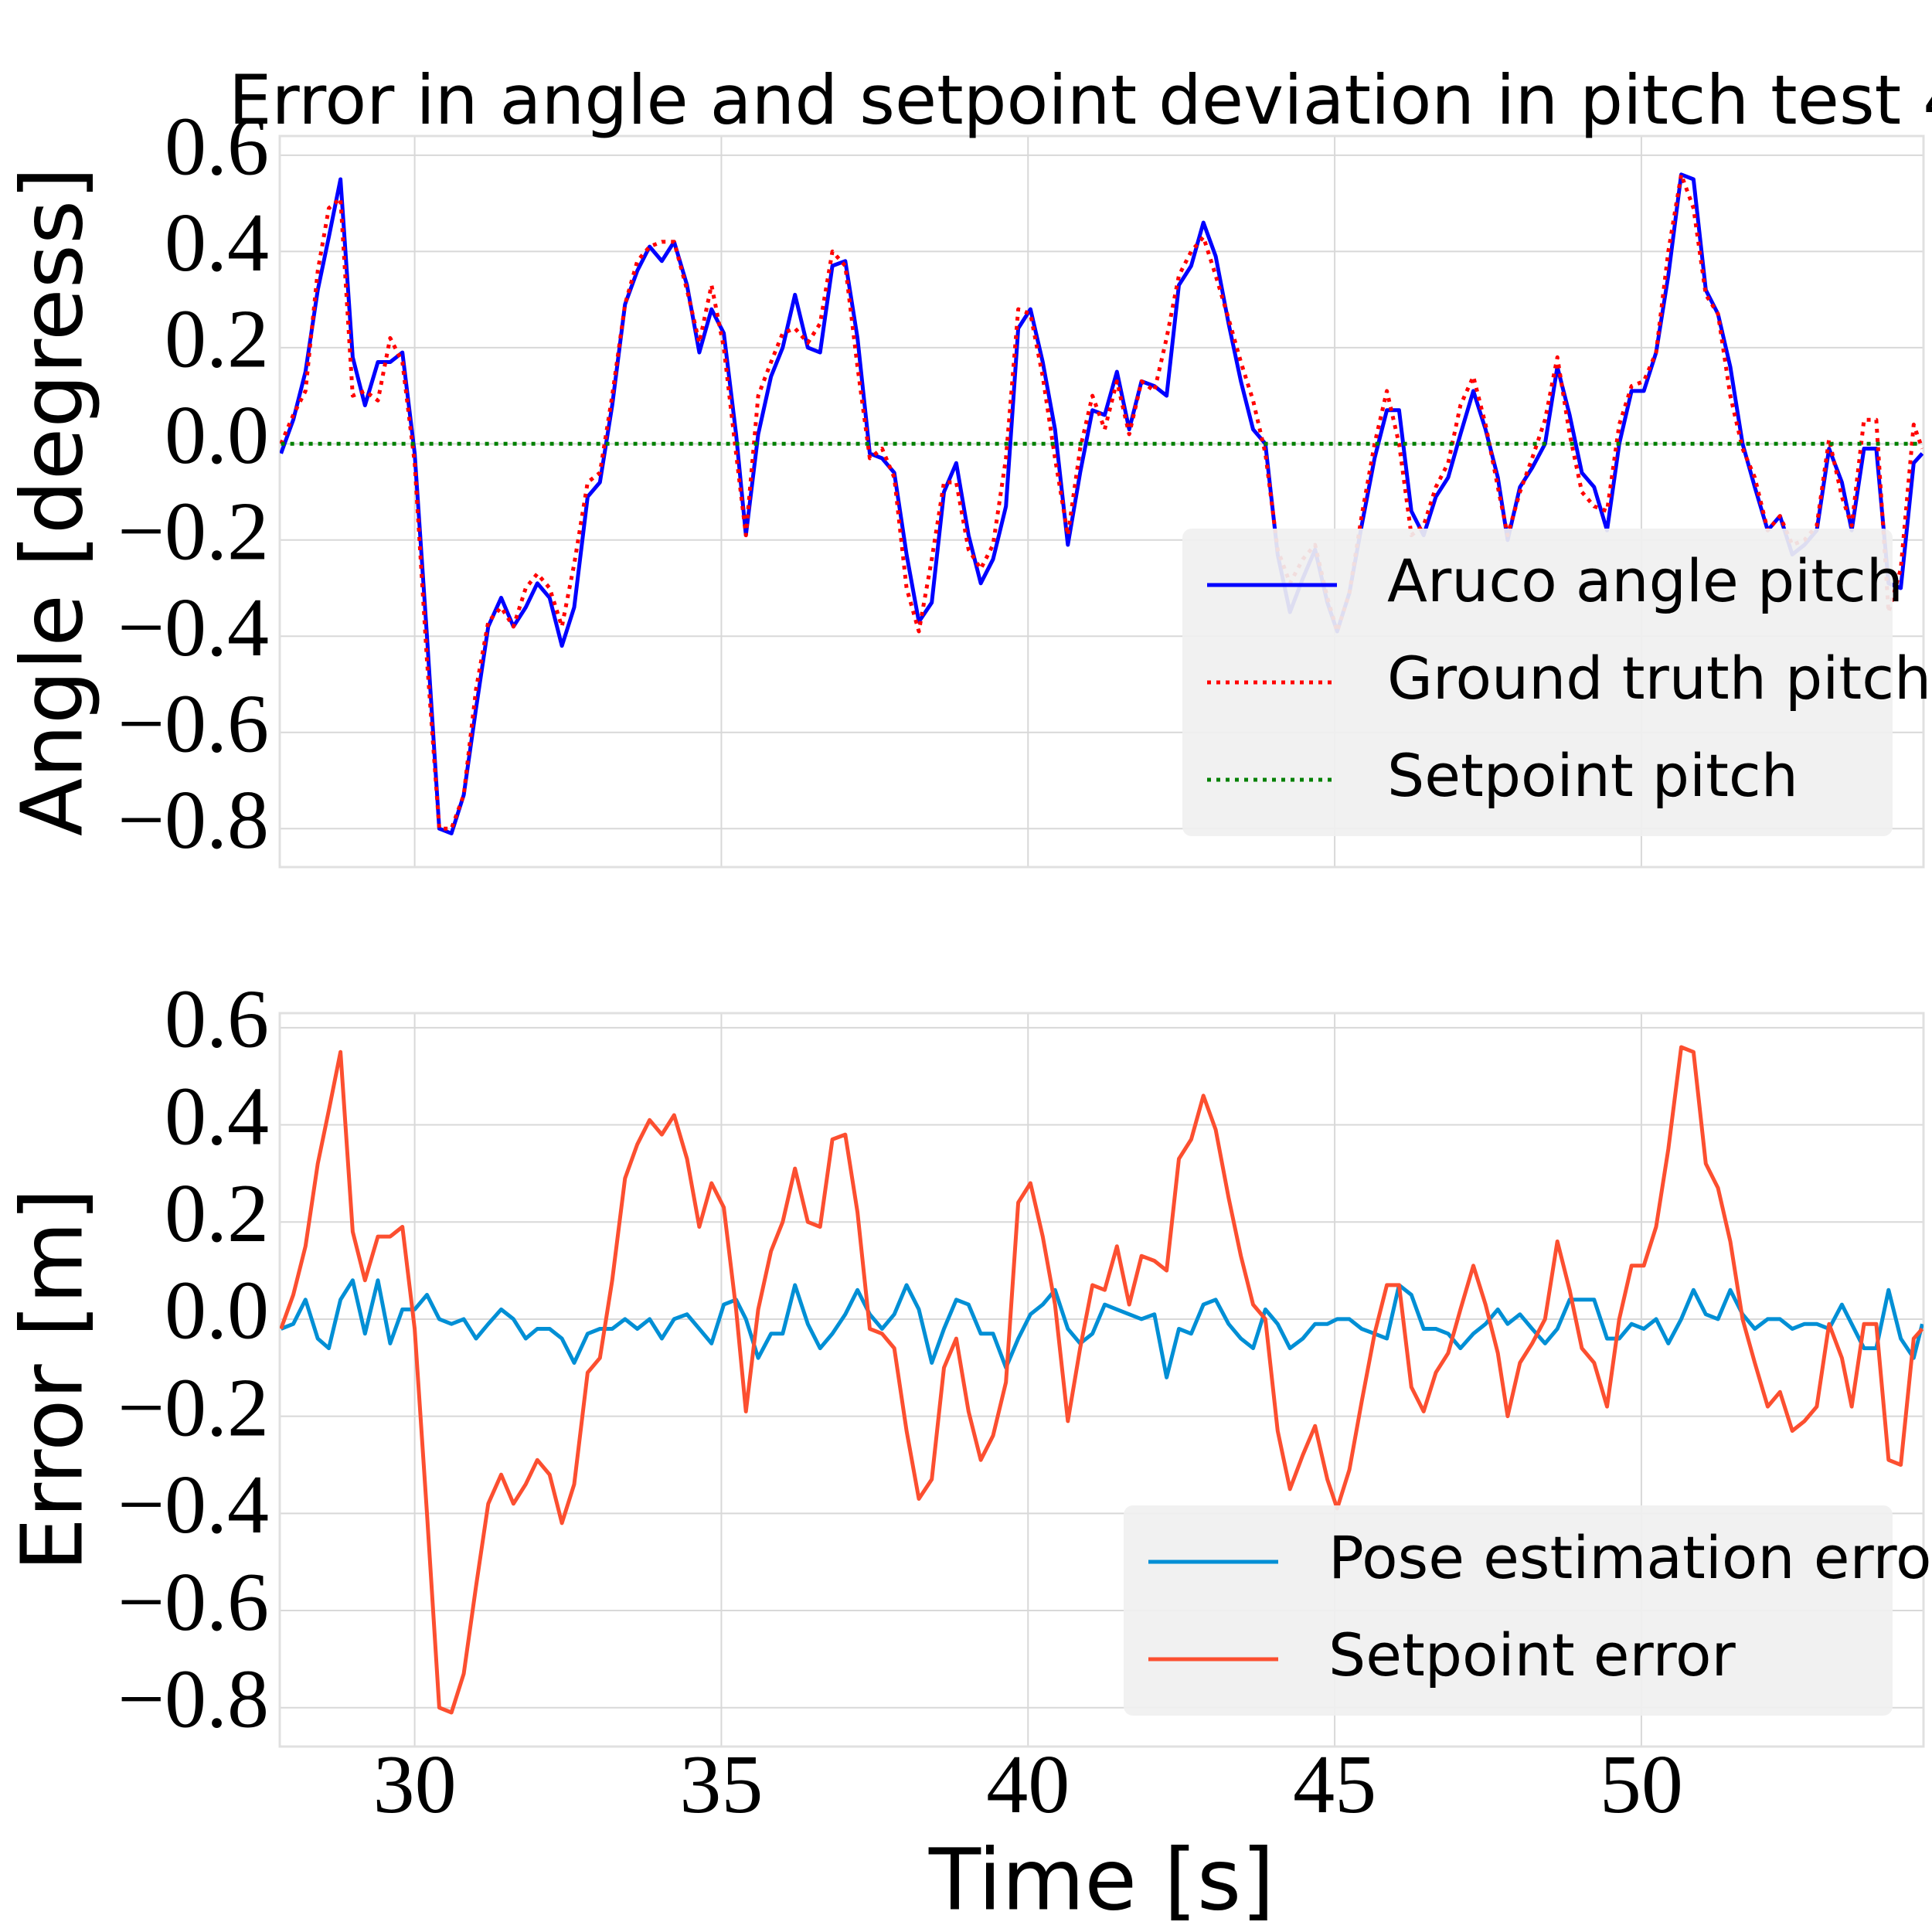 This screenshot has height=1932, width=1932. Describe the element at coordinates (1334, 1785) in the screenshot. I see `x-tick-label: 45` at that location.